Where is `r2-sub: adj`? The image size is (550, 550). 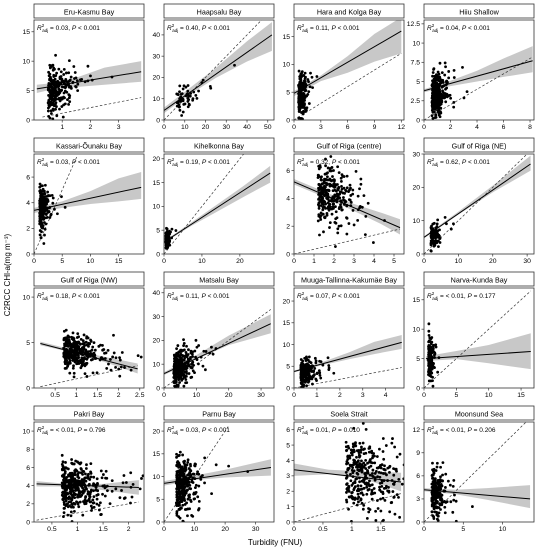 r2-sub: adj is located at coordinates (175, 432).